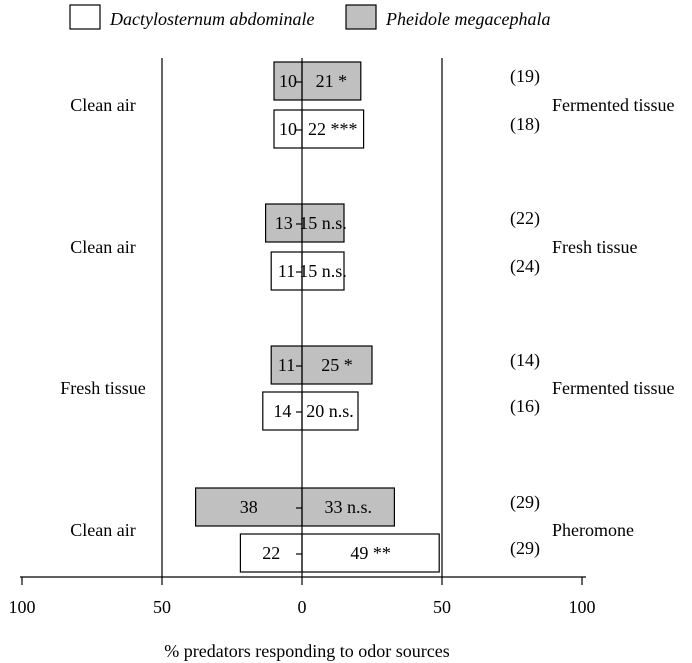 Image resolution: width=692 pixels, height=663 pixels. What do you see at coordinates (361, 17) in the screenshot?
I see `legend-swatch-pheidole` at bounding box center [361, 17].